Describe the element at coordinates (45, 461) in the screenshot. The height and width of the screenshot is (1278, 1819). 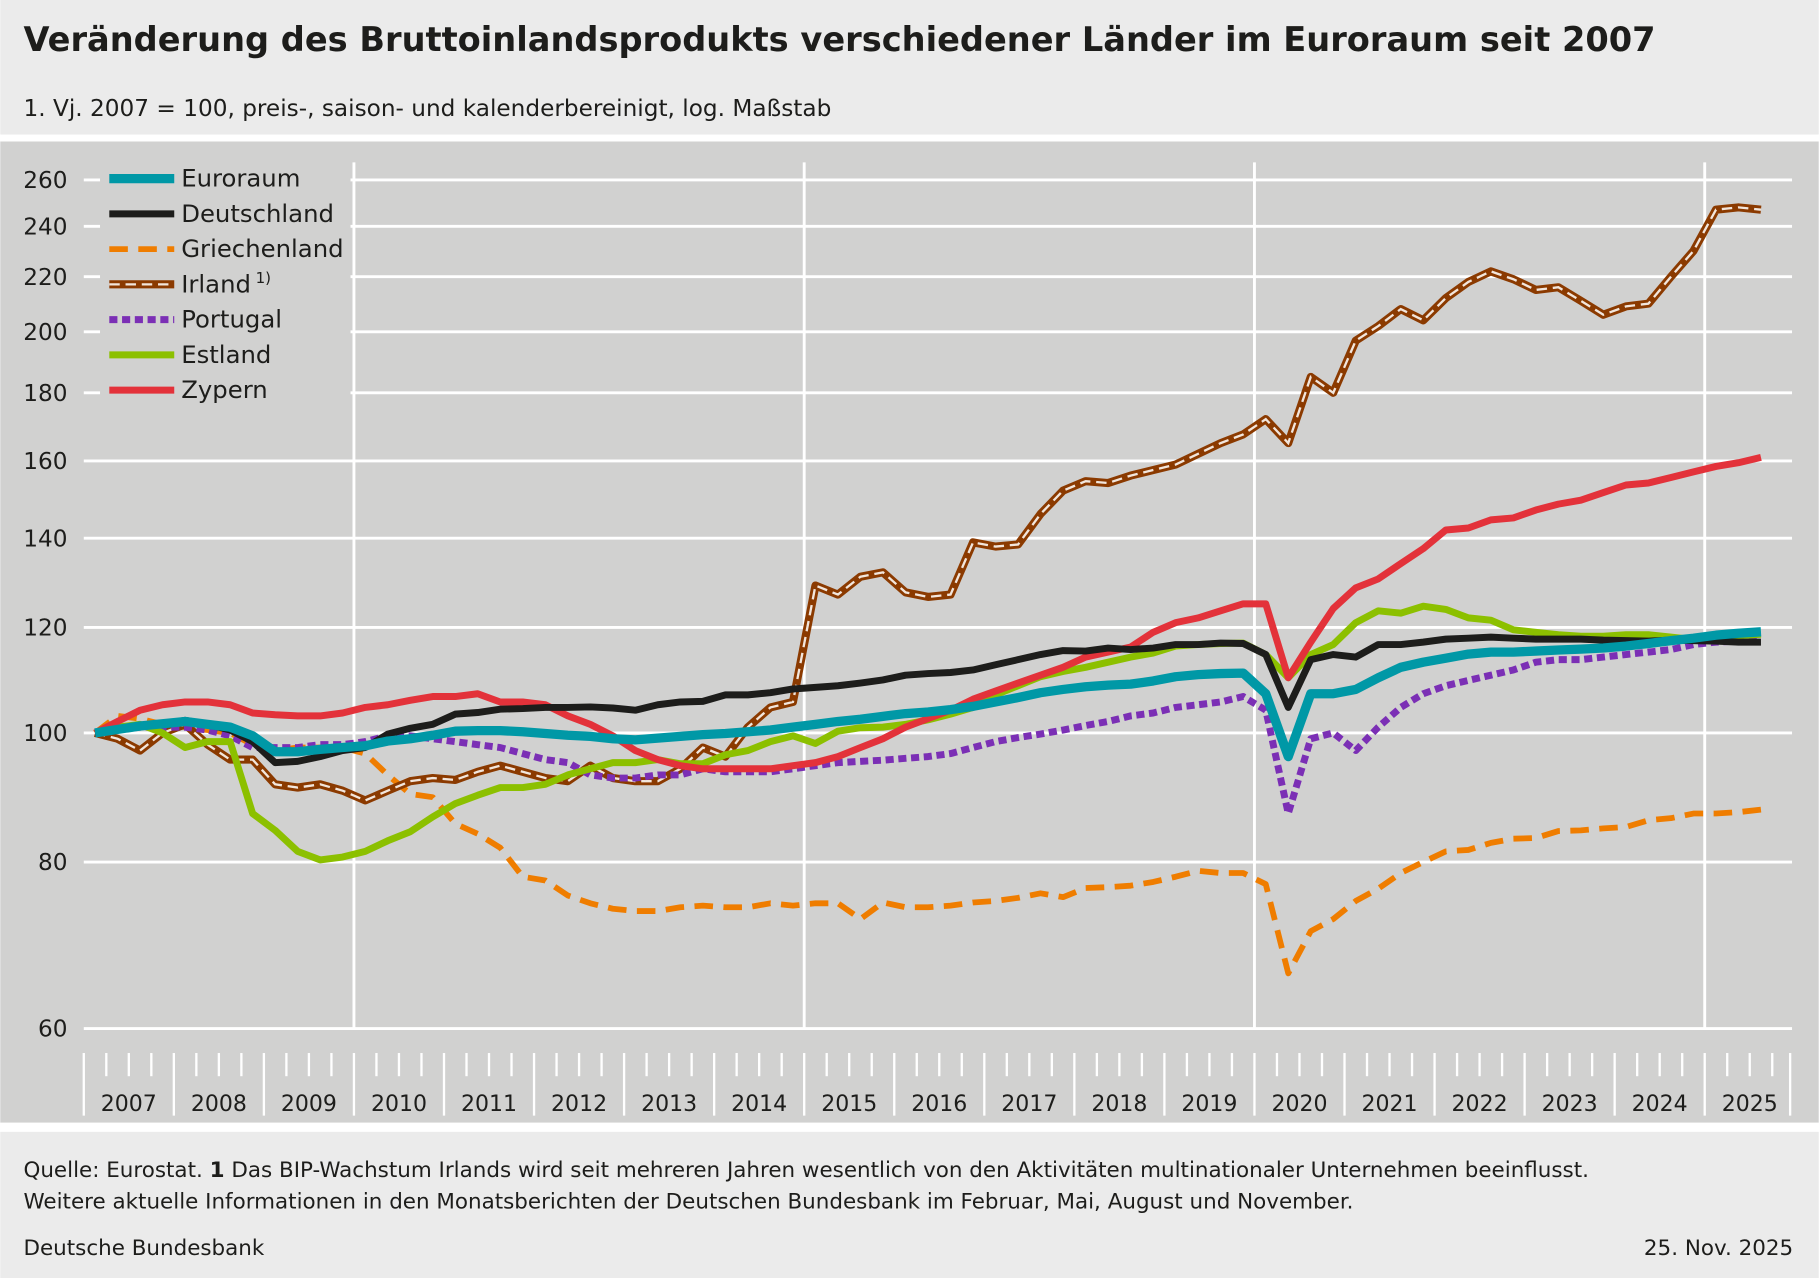
I see `y-tick-label: 160` at that location.